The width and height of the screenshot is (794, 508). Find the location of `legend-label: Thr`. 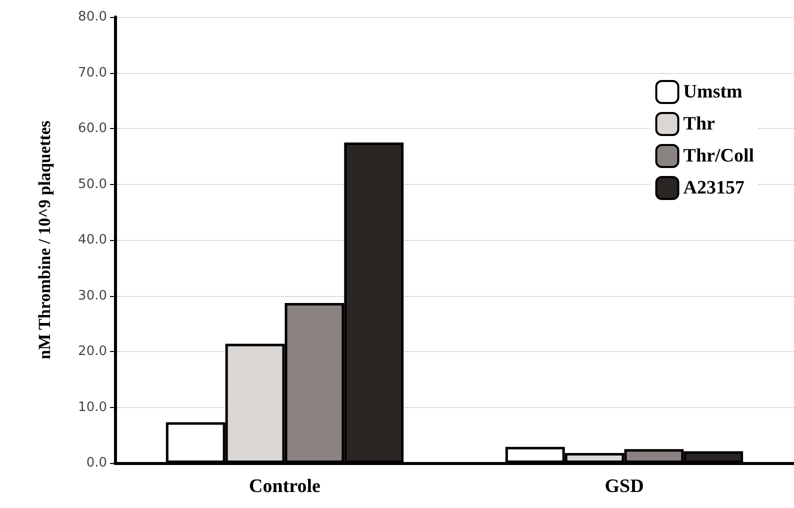

legend-label: Thr is located at coordinates (699, 124).